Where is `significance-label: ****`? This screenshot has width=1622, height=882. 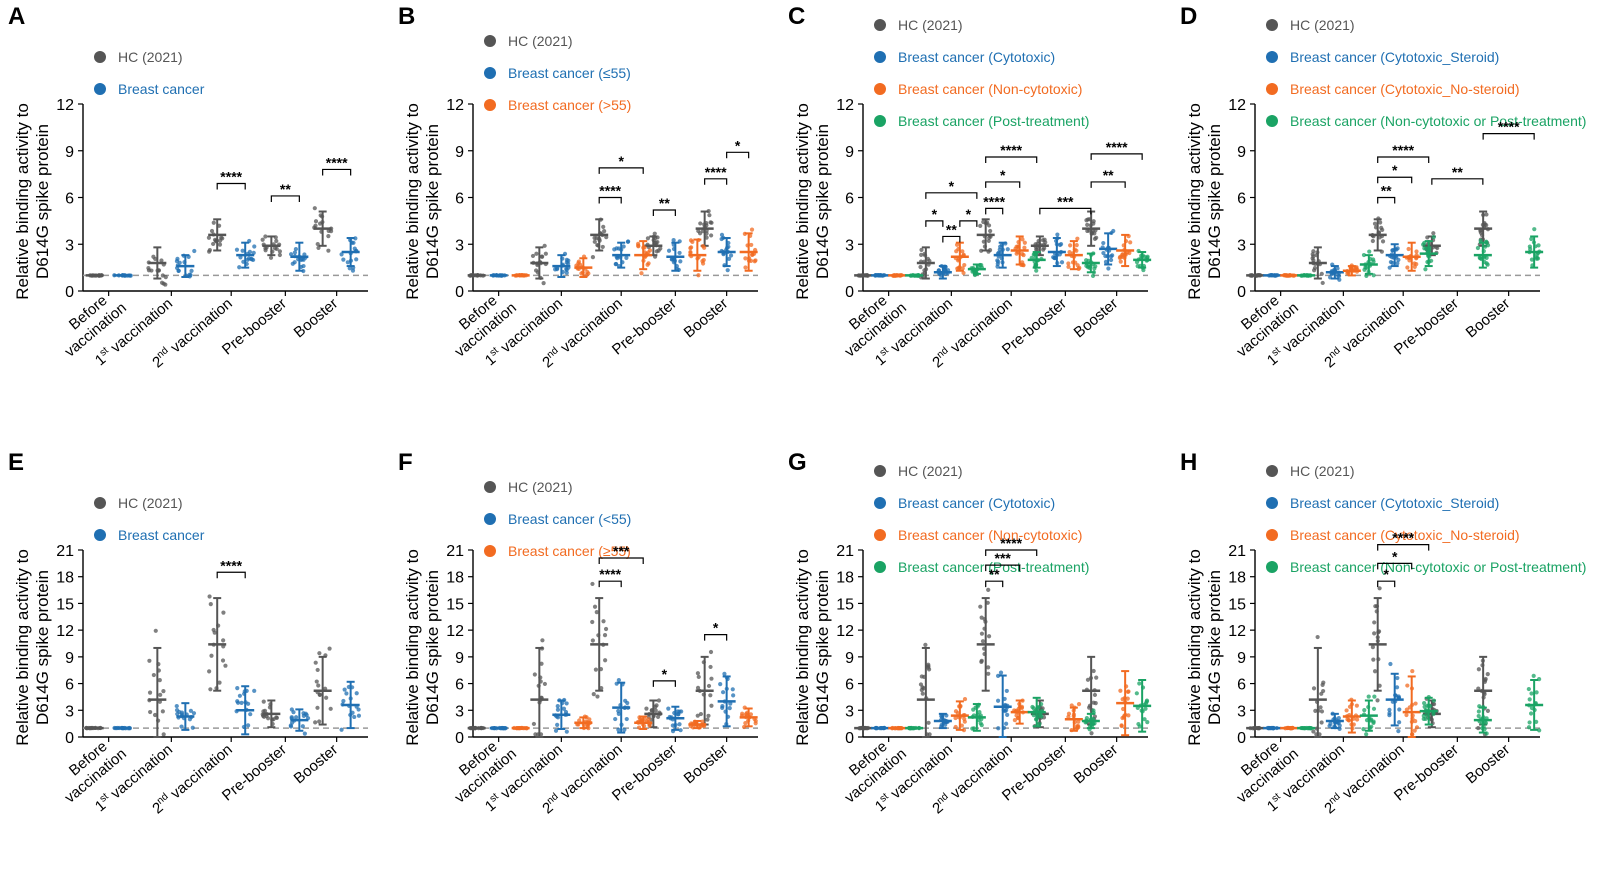
significance-label: **** is located at coordinates (716, 172).